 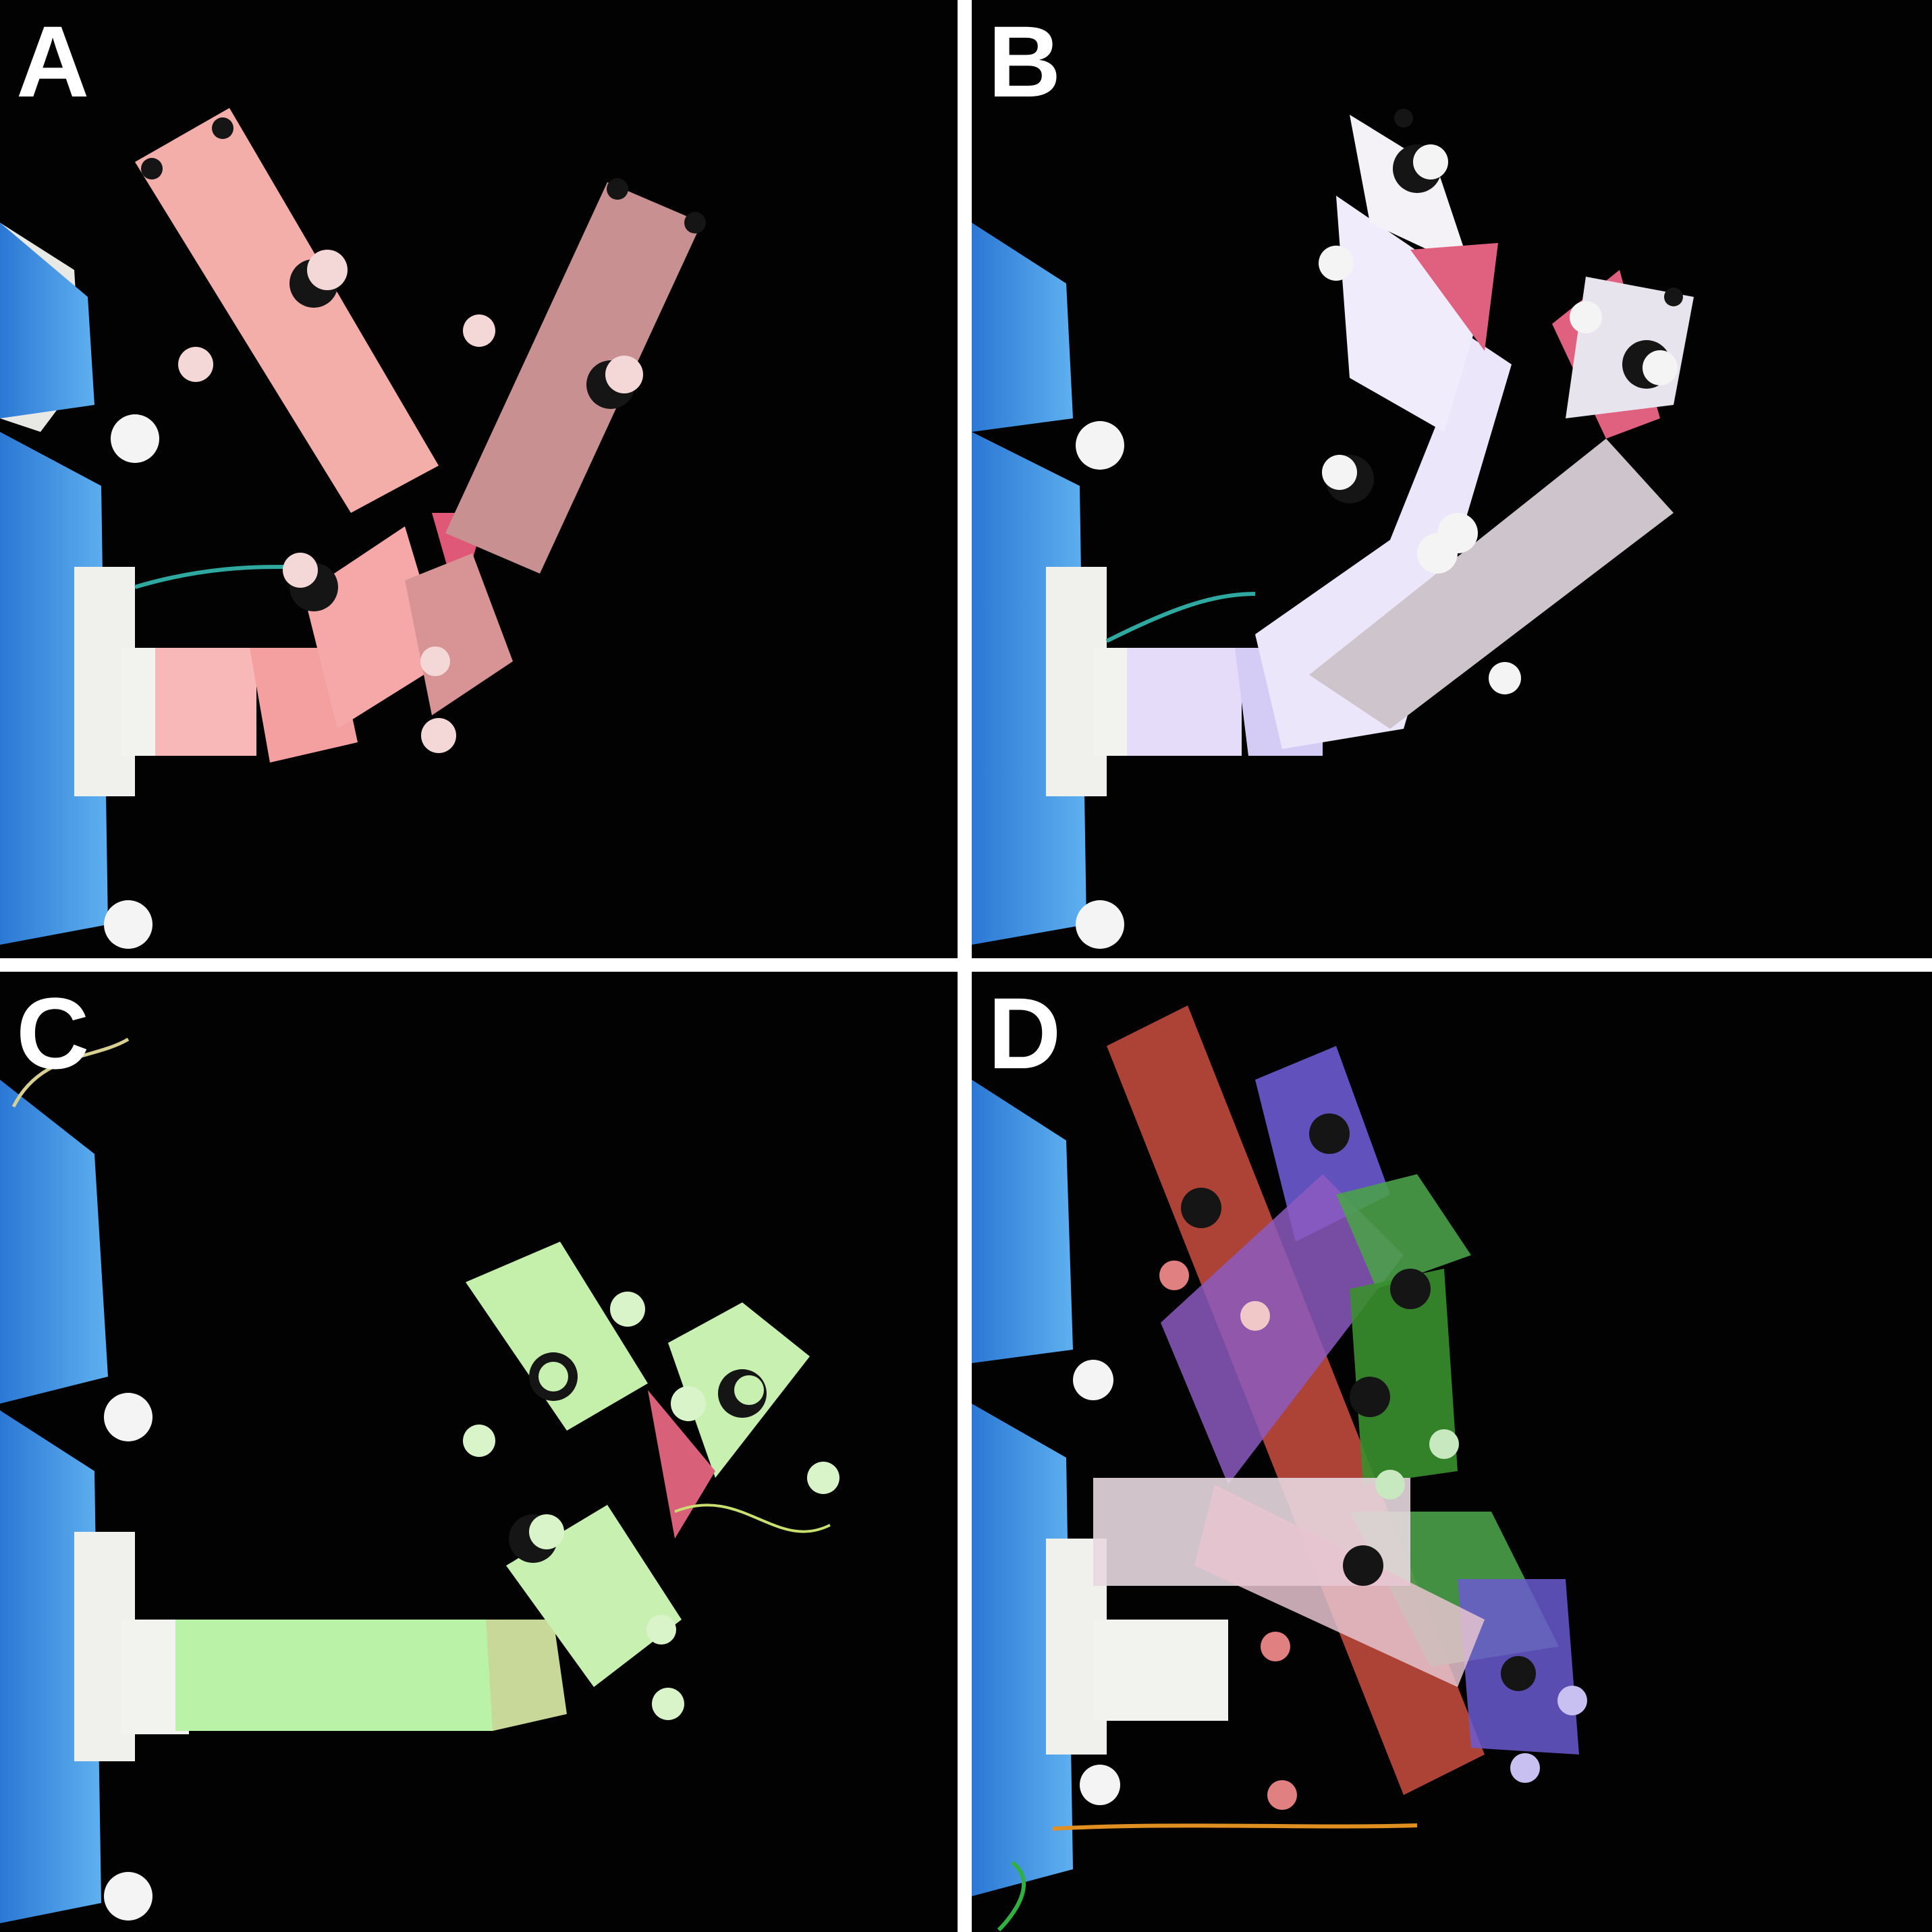 I want to click on panel-label-a: A, so click(x=53, y=61).